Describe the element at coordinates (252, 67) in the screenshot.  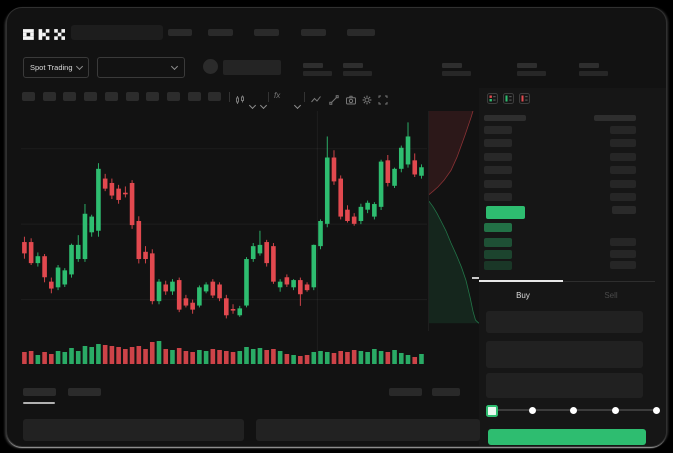
I see `last-price-placeholder` at that location.